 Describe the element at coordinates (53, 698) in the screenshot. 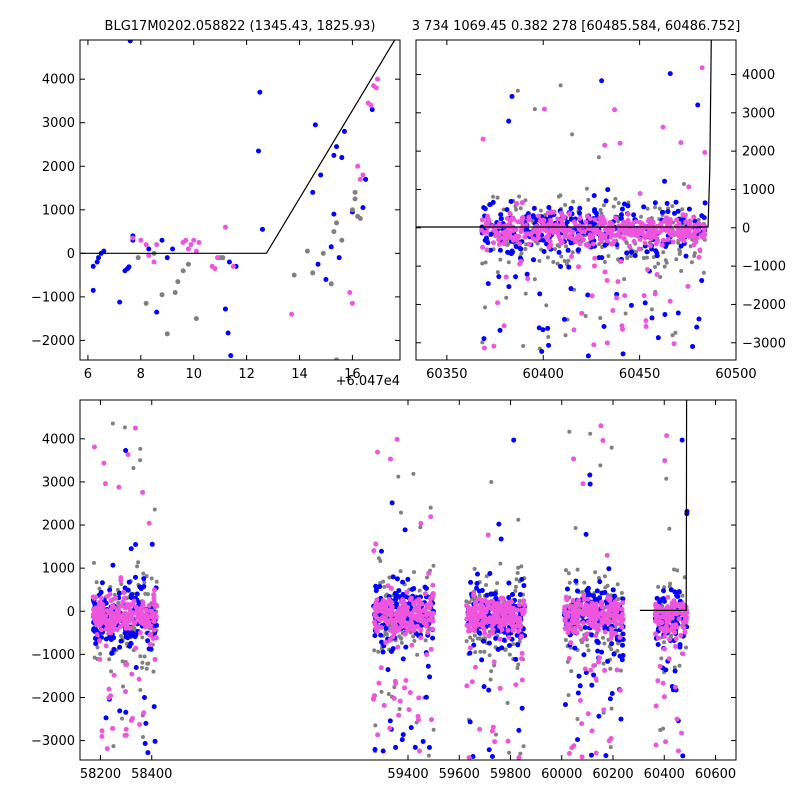

I see `y-tick-label: −2000` at that location.